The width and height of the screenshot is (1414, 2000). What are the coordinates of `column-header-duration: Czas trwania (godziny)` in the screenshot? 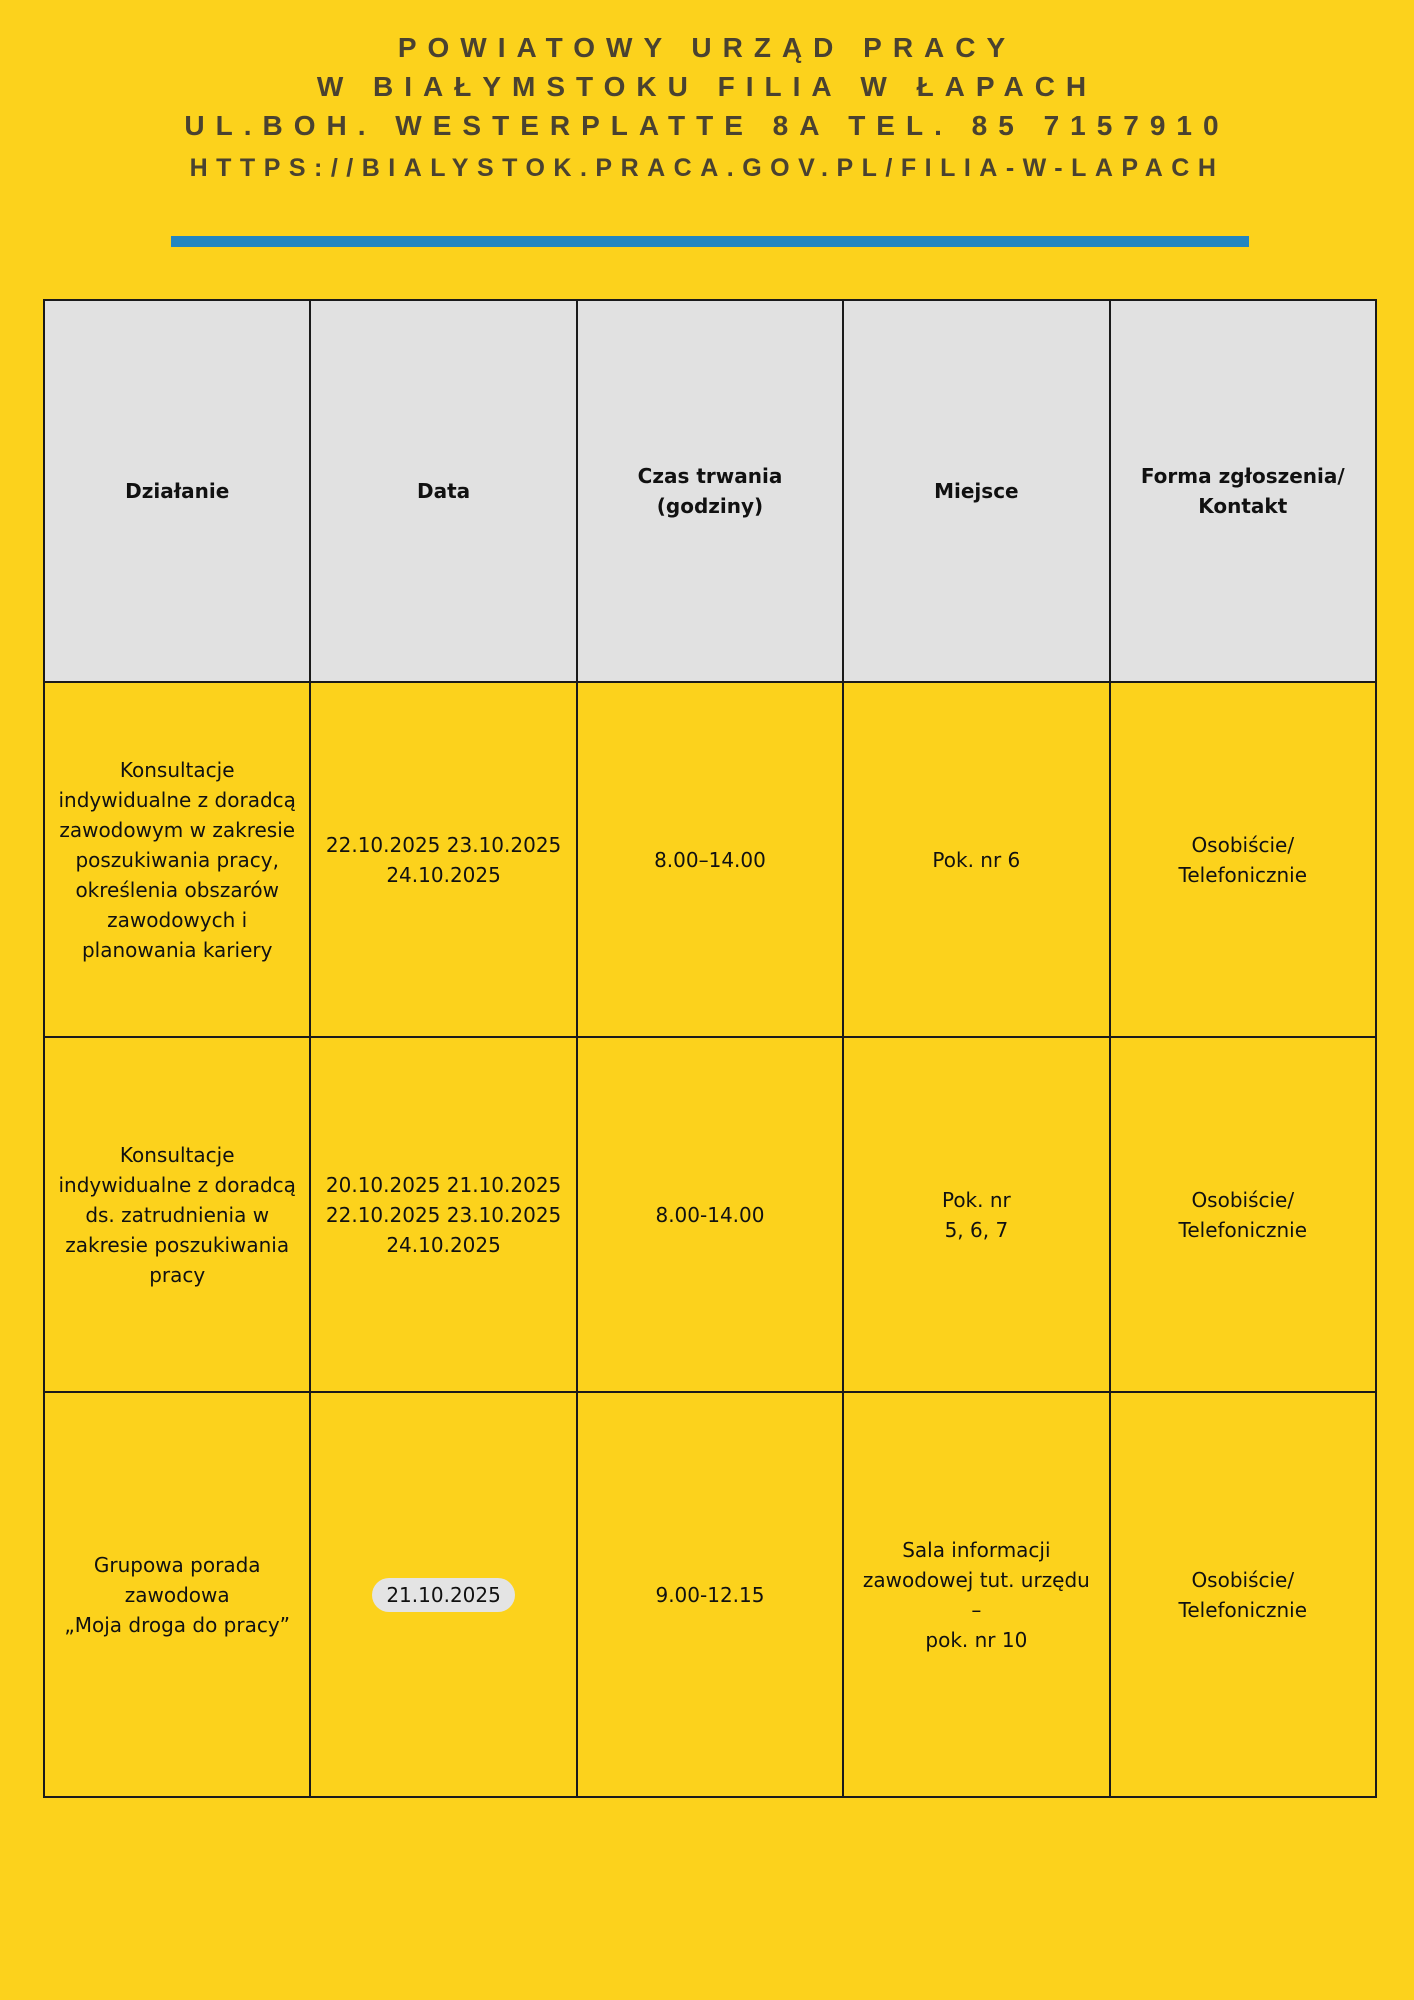 It's located at (710, 491).